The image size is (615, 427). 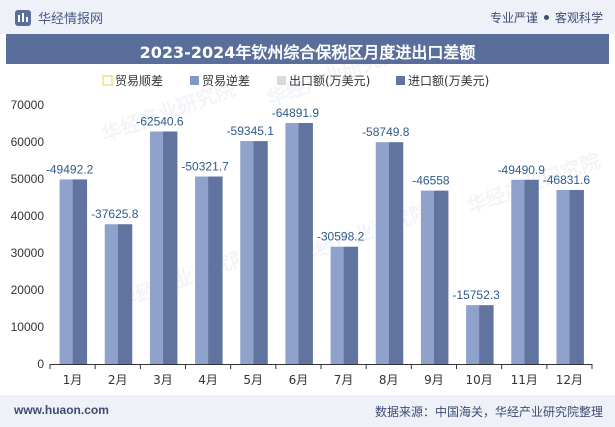 I want to click on separator-dot-icon, so click(x=546, y=17).